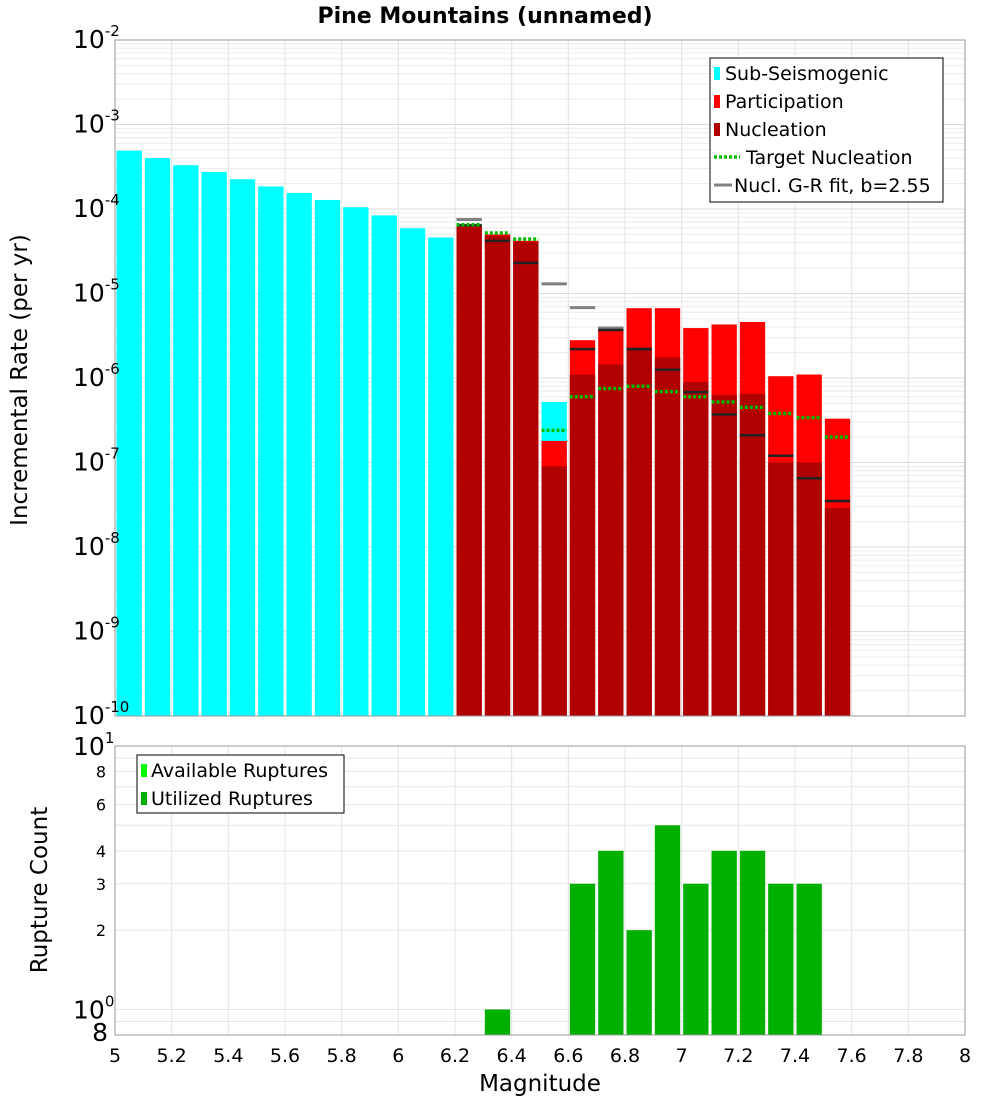 Image resolution: width=1000 pixels, height=1100 pixels. Describe the element at coordinates (101, 851) in the screenshot. I see `count-y-minor-label: 4` at that location.